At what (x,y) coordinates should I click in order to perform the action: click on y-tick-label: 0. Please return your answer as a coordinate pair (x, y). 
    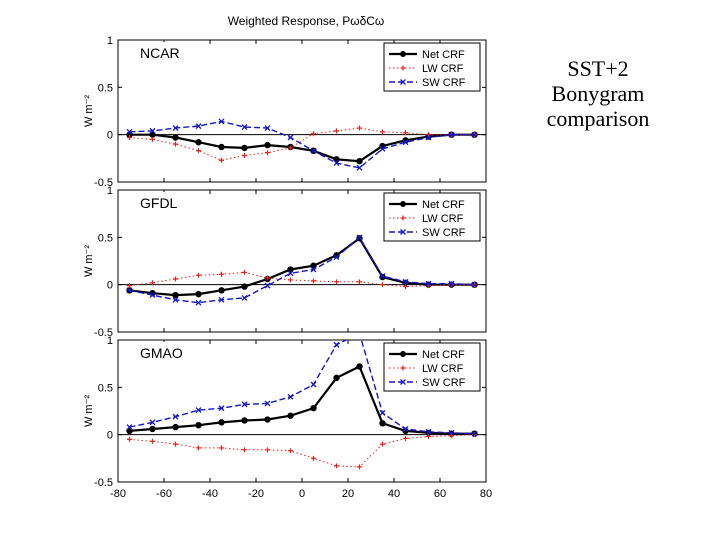
    Looking at the image, I should click on (110, 136).